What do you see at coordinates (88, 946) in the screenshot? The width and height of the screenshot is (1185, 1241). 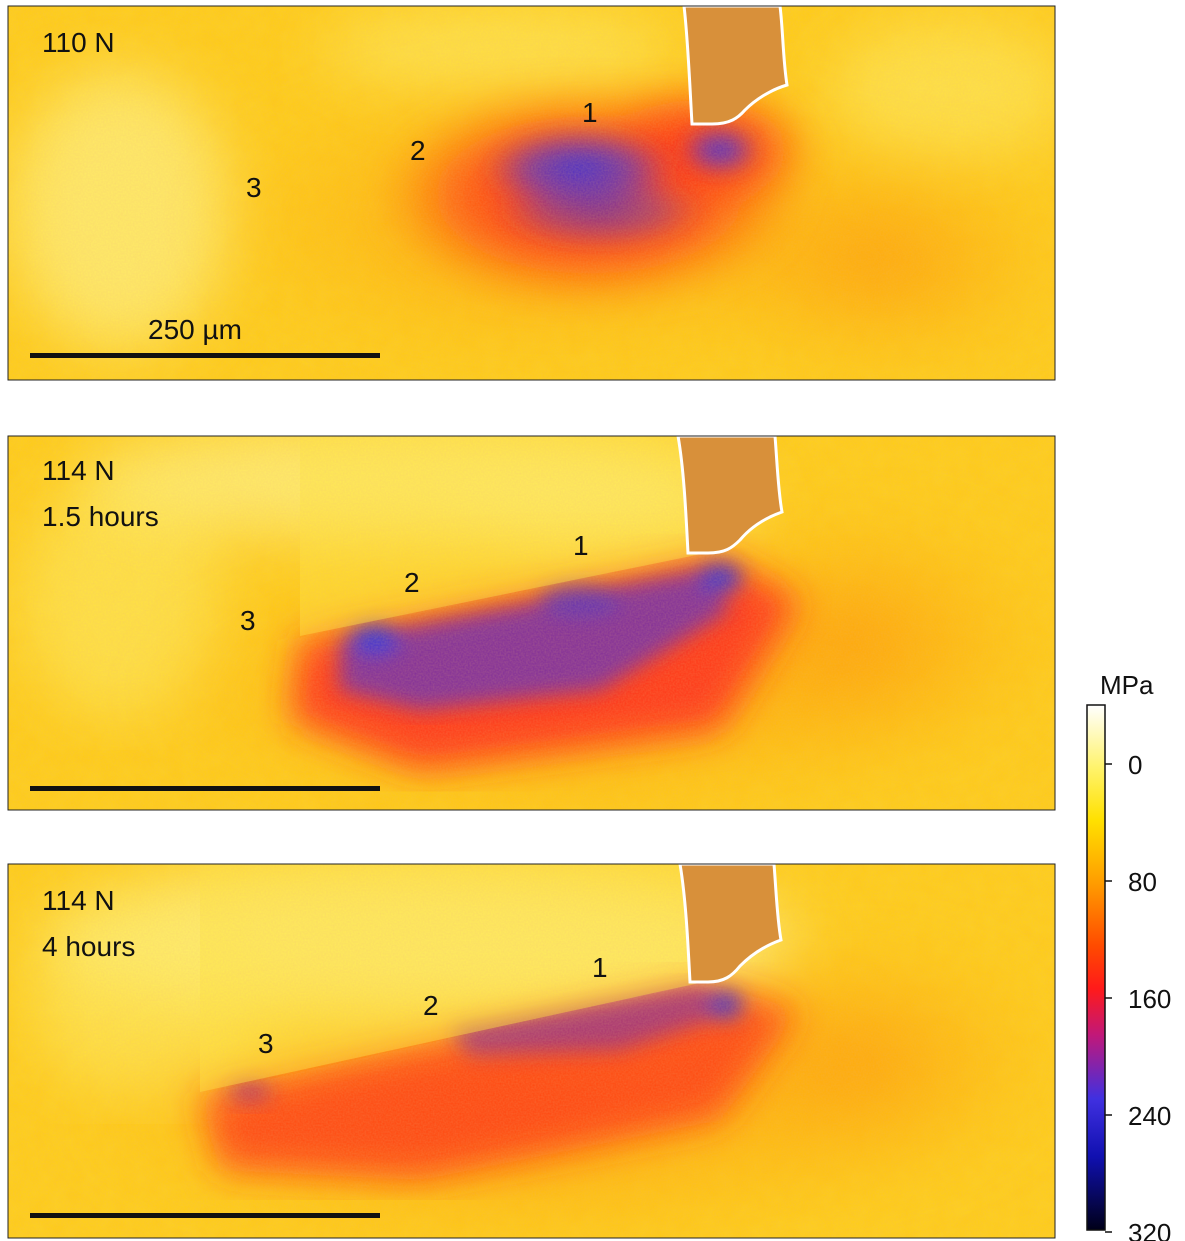 I see `panel-3-time-label: 4 hours` at bounding box center [88, 946].